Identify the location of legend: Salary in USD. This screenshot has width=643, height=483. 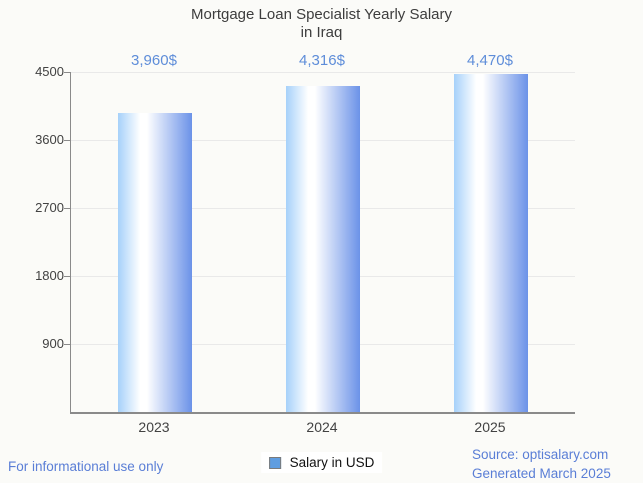
(321, 462).